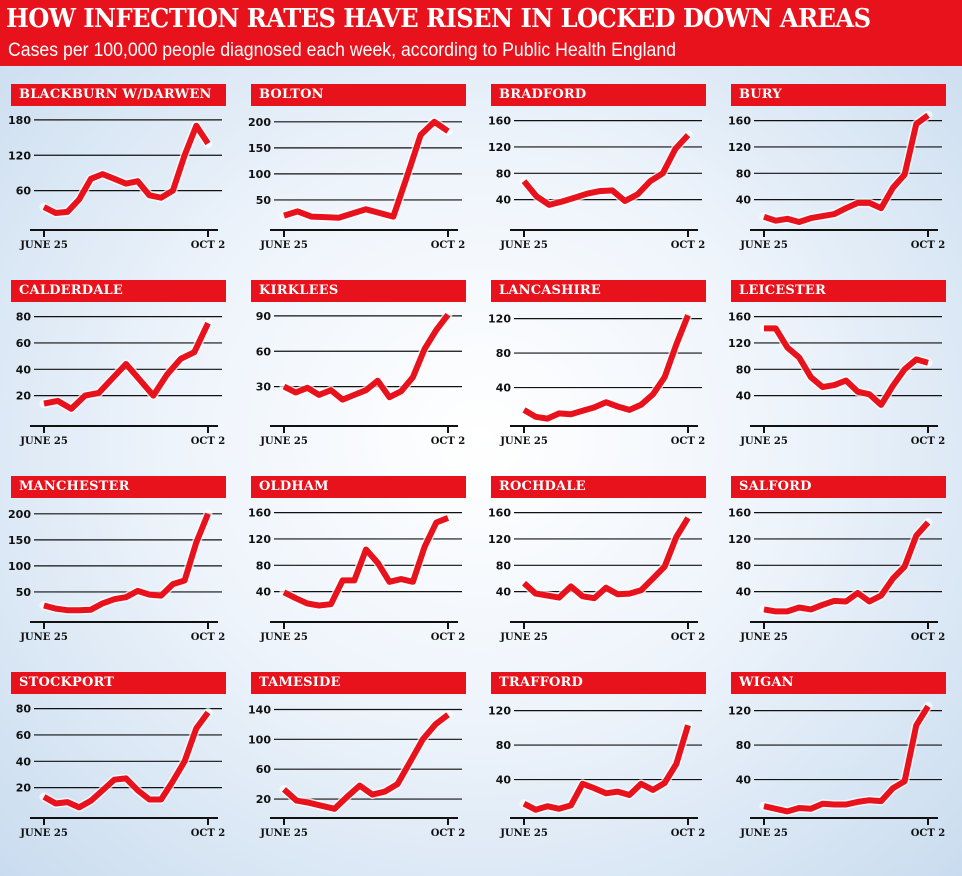  I want to click on line-chart: 20 60 100 140 JUNE 25 OCT 2, so click(357, 771).